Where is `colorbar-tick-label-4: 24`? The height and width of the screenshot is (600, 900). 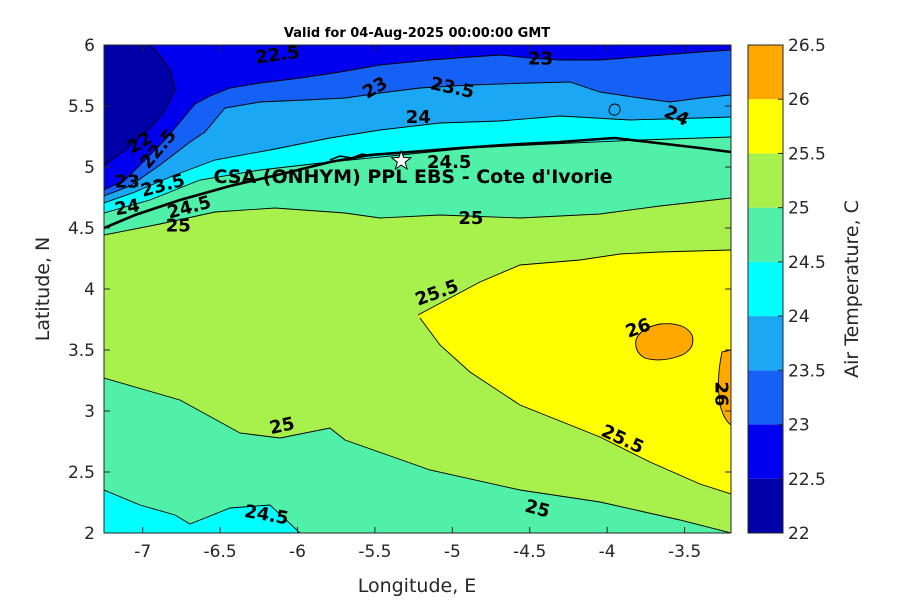
colorbar-tick-label-4: 24 is located at coordinates (799, 317).